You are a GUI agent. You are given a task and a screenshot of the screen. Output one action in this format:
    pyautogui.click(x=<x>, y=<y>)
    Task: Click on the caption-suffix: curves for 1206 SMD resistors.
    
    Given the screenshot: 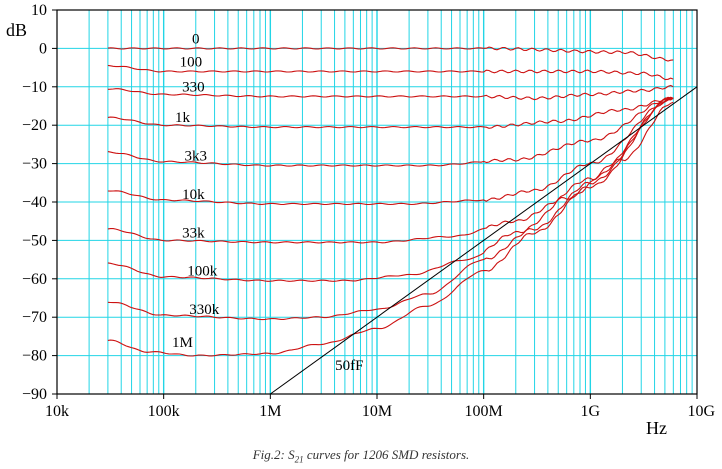 What is the action you would take?
    pyautogui.click(x=386, y=454)
    